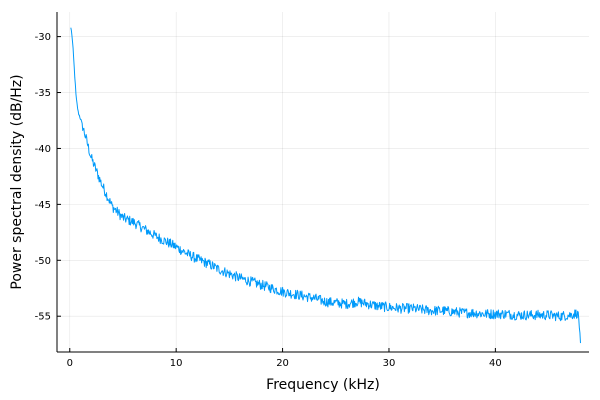  I want to click on x-tick-label: 30, so click(389, 363).